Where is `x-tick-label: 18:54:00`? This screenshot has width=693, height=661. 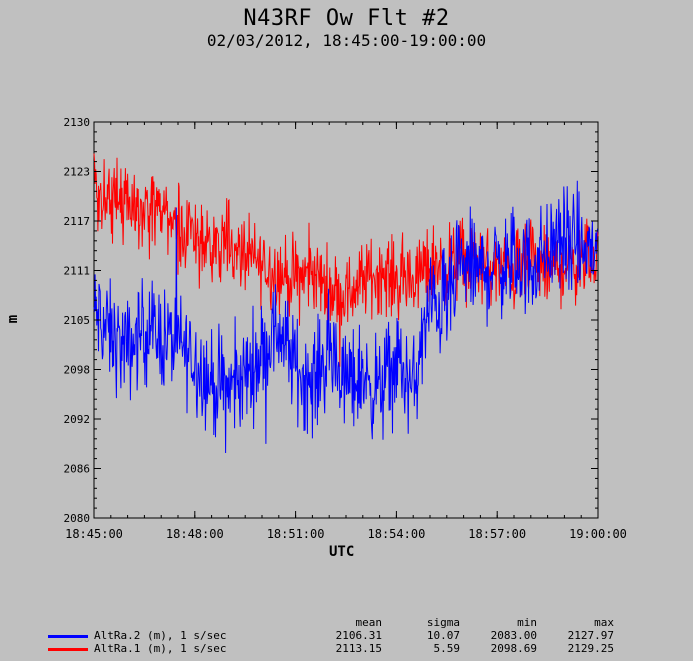 x-tick-label: 18:54:00 is located at coordinates (397, 534).